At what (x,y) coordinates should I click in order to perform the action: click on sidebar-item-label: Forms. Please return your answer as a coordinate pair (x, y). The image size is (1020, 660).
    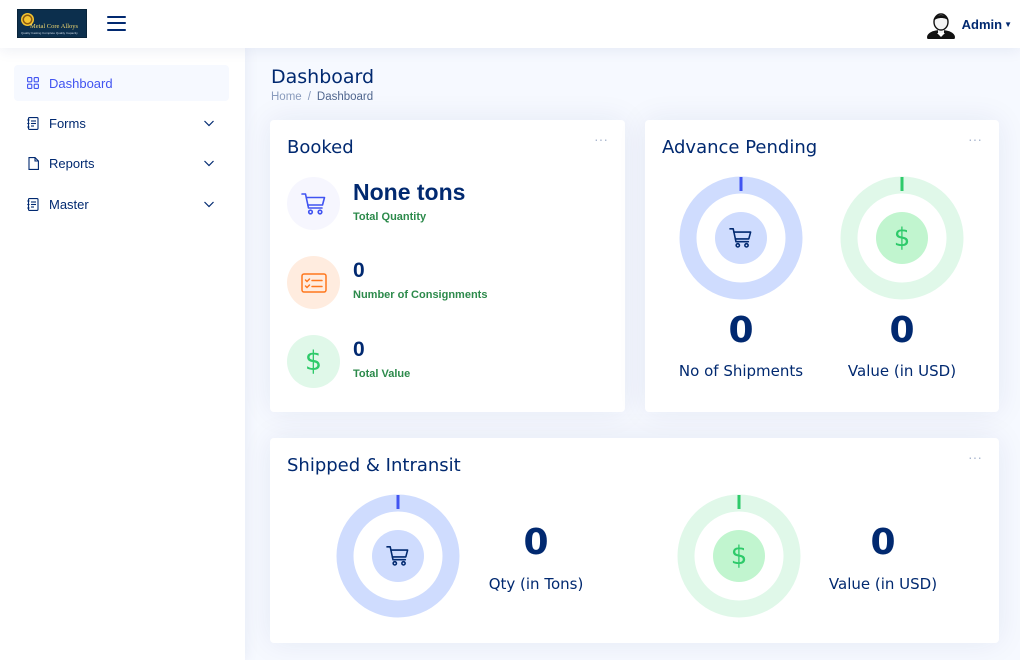
    Looking at the image, I should click on (67, 123).